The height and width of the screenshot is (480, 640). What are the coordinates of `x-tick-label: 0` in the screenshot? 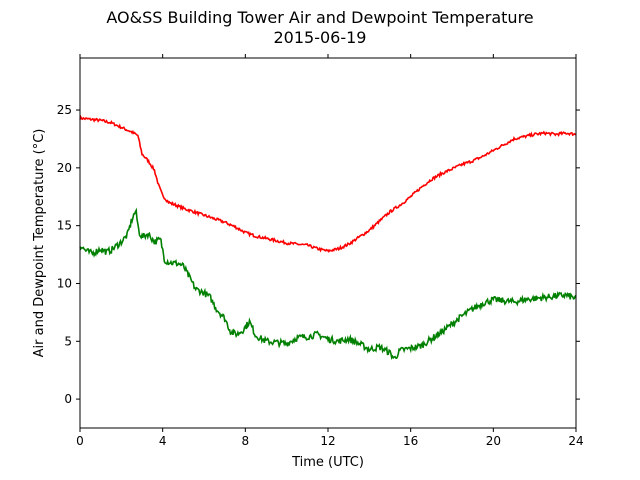 It's located at (80, 441).